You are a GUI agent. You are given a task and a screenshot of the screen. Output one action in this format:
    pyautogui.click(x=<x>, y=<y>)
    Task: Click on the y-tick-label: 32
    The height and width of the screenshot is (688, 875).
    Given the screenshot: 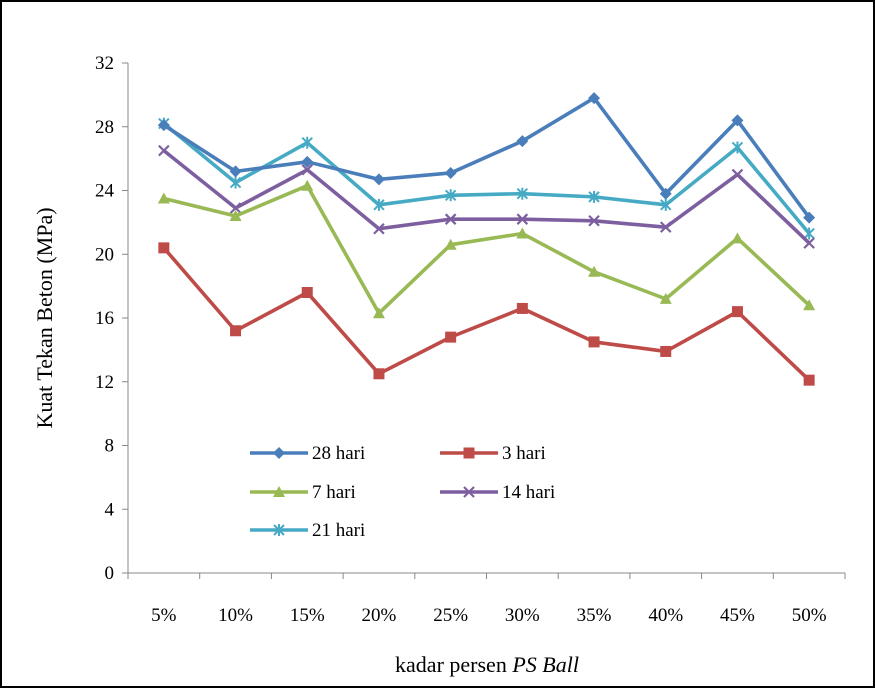 What is the action you would take?
    pyautogui.click(x=104, y=63)
    